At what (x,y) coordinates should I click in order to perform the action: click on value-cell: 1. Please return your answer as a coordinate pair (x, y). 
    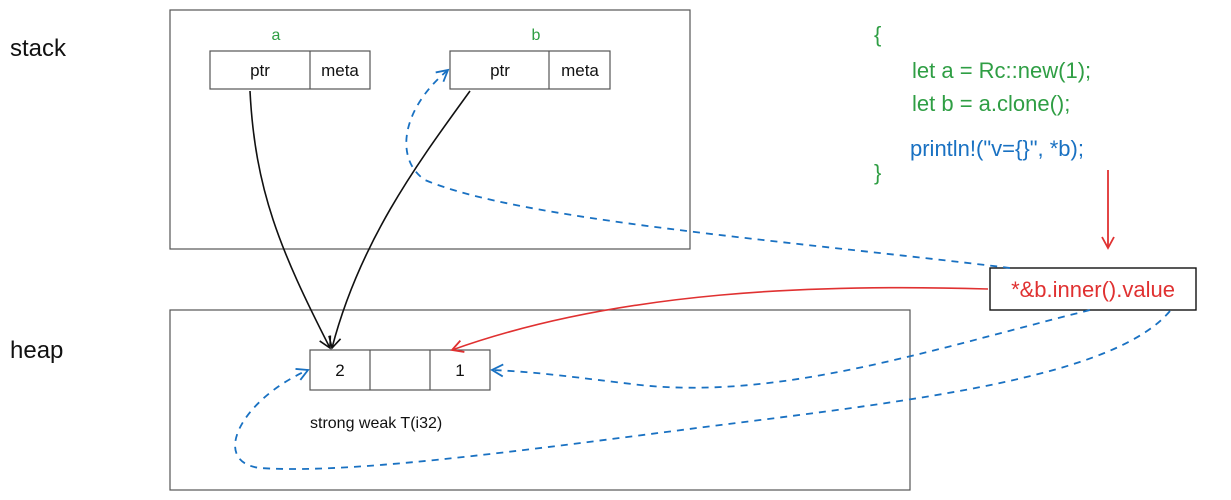
    Looking at the image, I should click on (459, 370).